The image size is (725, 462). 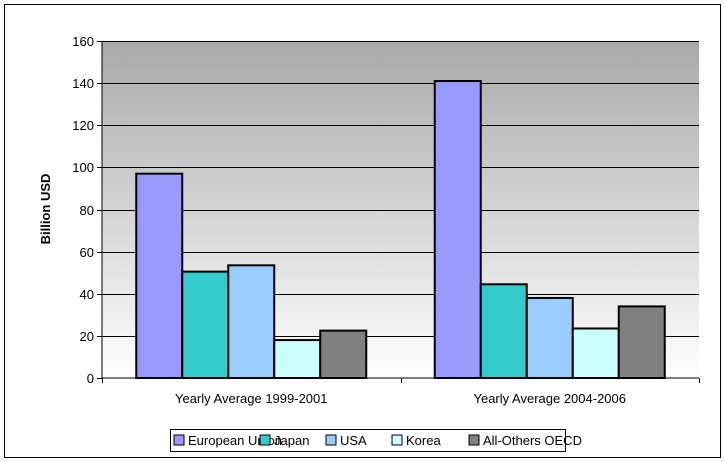 I want to click on y-tick-label: 20, so click(x=87, y=336).